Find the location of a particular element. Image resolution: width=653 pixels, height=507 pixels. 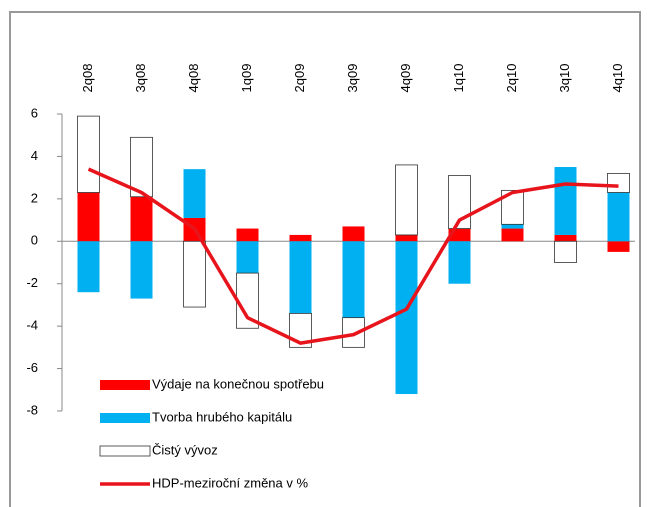

y-tick-label: -8 is located at coordinates (32, 409).